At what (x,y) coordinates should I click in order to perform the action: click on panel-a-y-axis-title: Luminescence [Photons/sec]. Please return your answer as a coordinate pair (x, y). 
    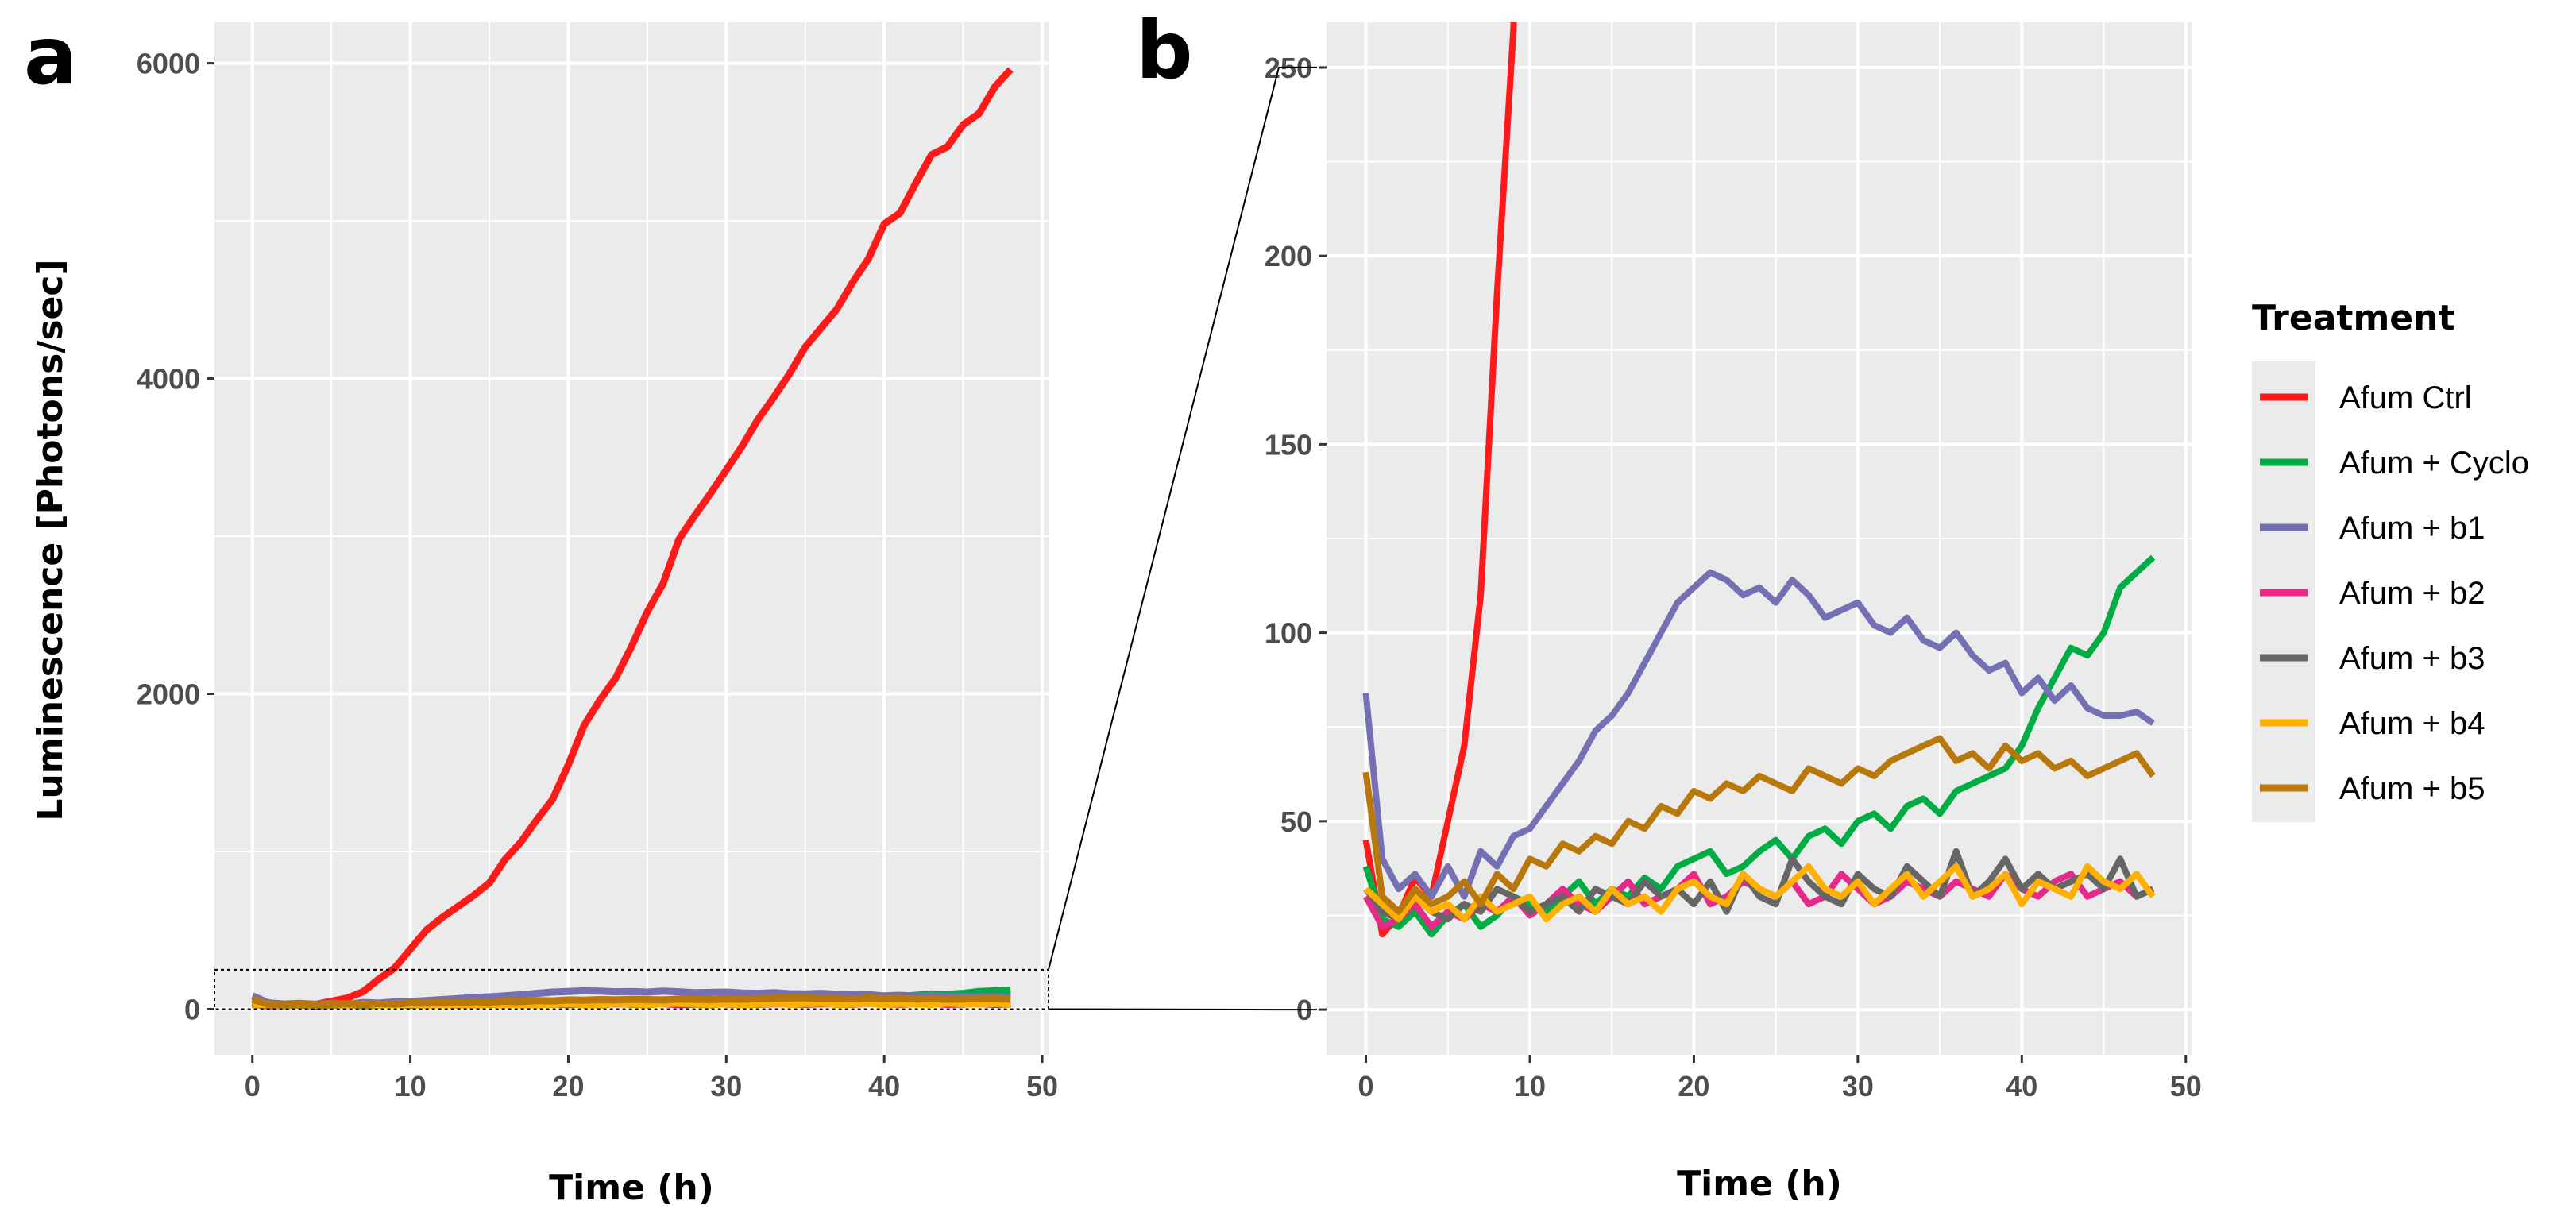
    Looking at the image, I should click on (50, 540).